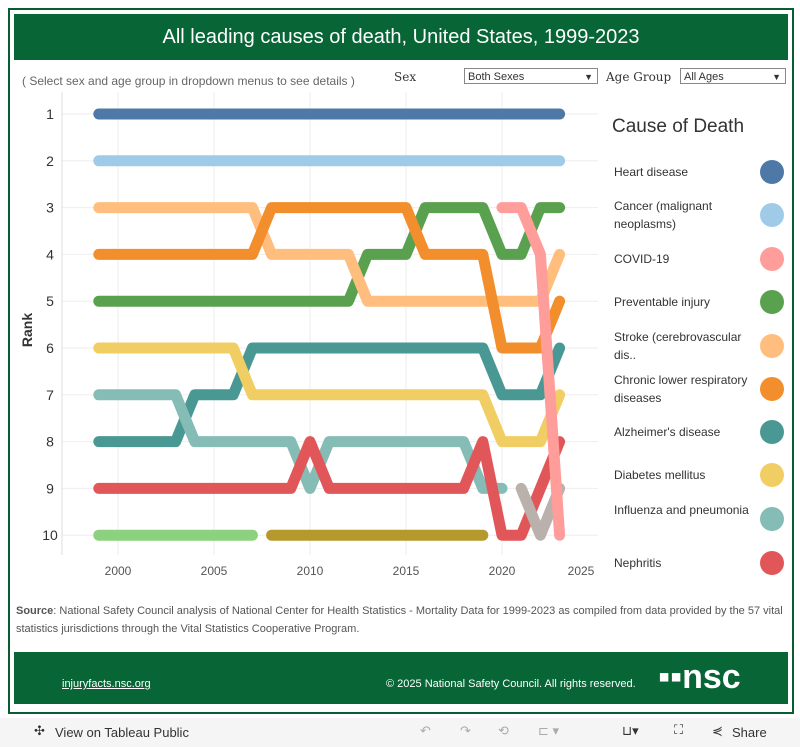 The width and height of the screenshot is (800, 747). Describe the element at coordinates (639, 77) in the screenshot. I see `age-group-label: Age Group` at that location.